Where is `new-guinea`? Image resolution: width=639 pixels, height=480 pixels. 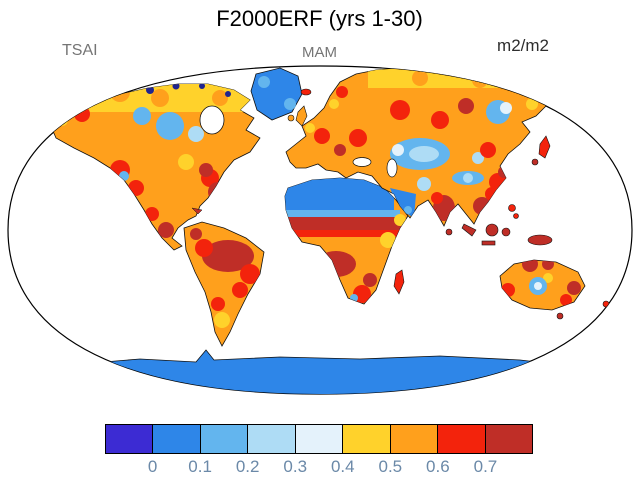 new-guinea is located at coordinates (540, 240).